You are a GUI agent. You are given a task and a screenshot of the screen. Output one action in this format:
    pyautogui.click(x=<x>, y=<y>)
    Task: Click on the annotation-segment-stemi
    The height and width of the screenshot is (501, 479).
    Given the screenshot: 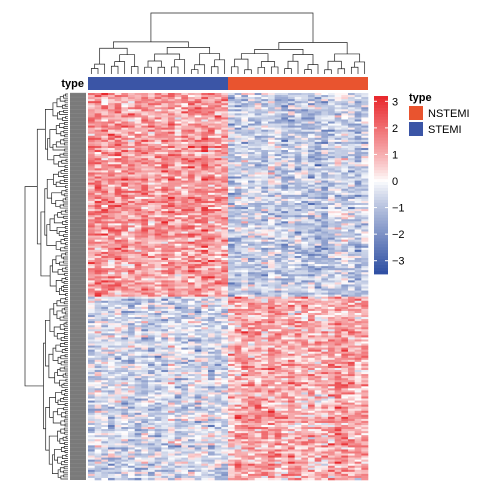 What is the action you would take?
    pyautogui.click(x=158, y=83)
    